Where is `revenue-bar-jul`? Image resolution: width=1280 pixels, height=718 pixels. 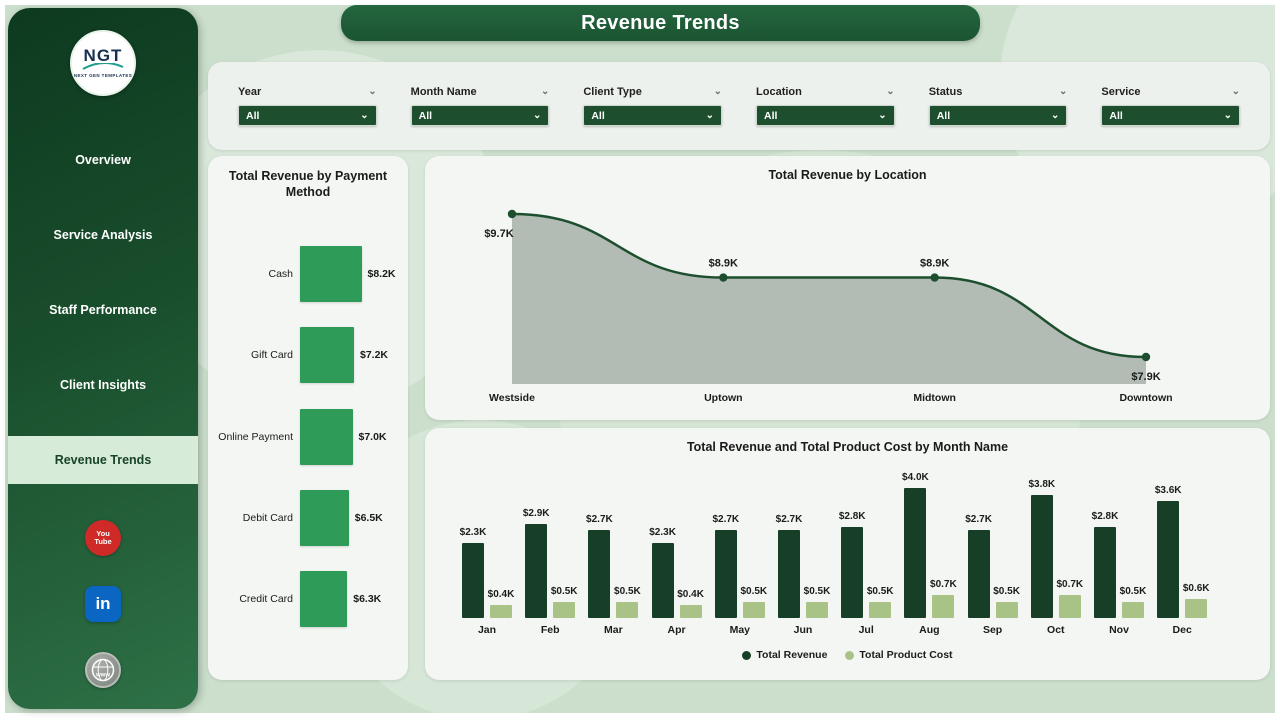
revenue-bar-jul is located at coordinates (852, 572).